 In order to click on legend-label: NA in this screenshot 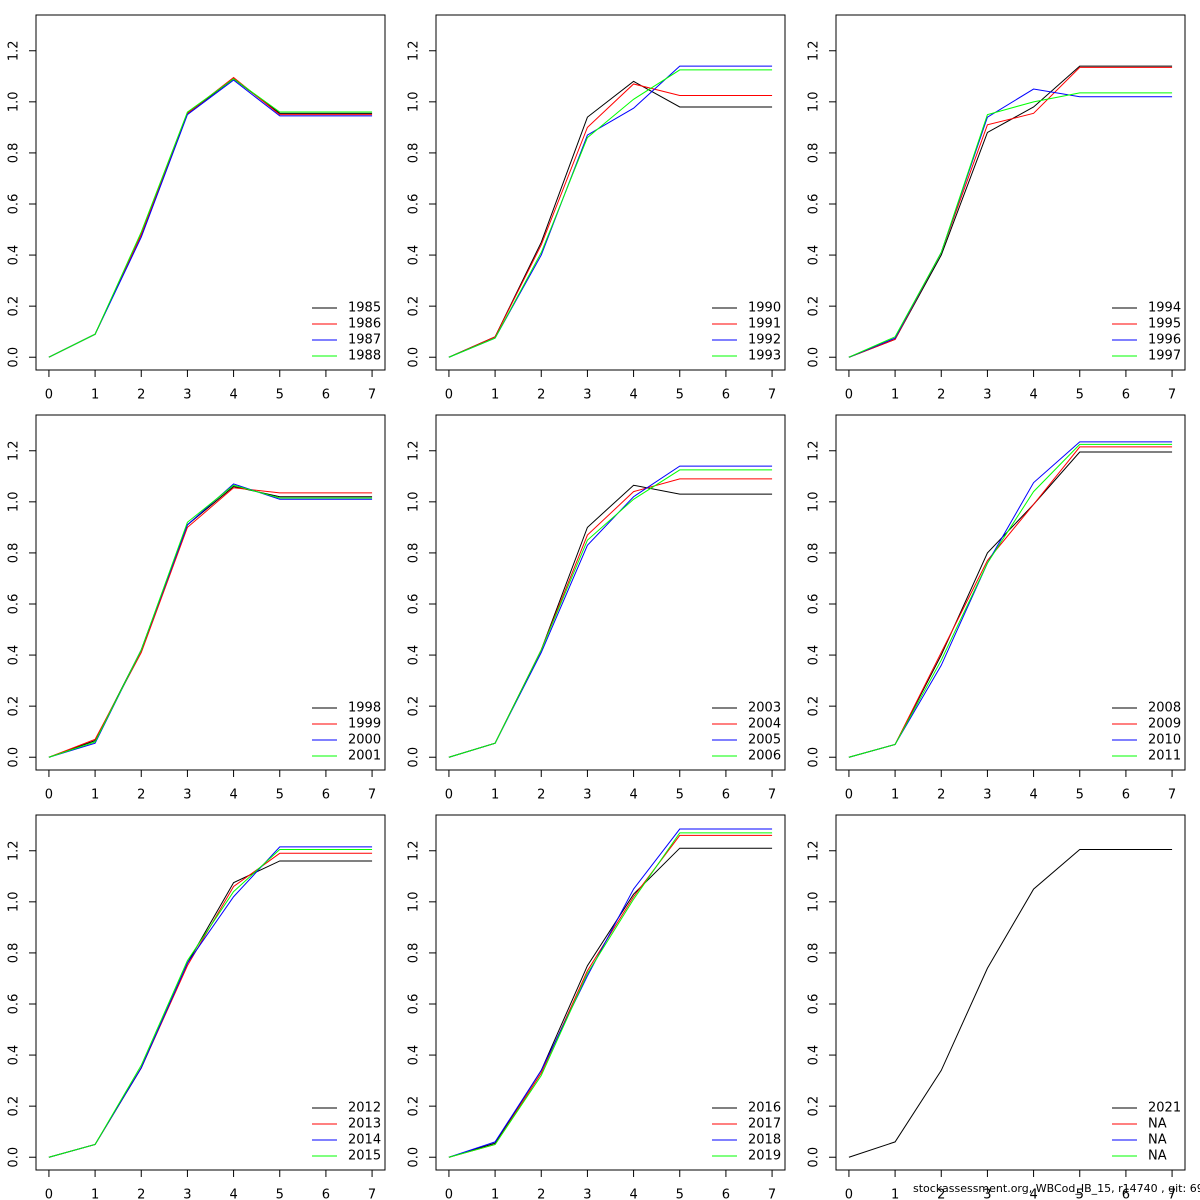, I will do `click(1157, 1124)`.